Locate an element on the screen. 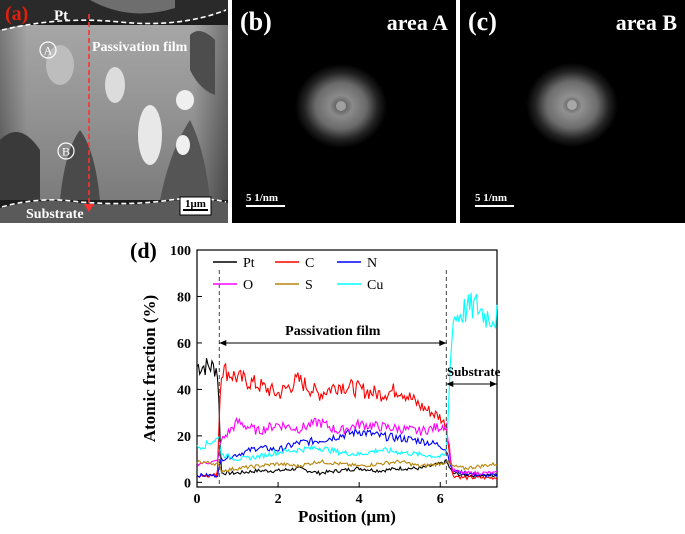  panel-c-diffraction: (c) area B 5 1/nm is located at coordinates (572, 111).